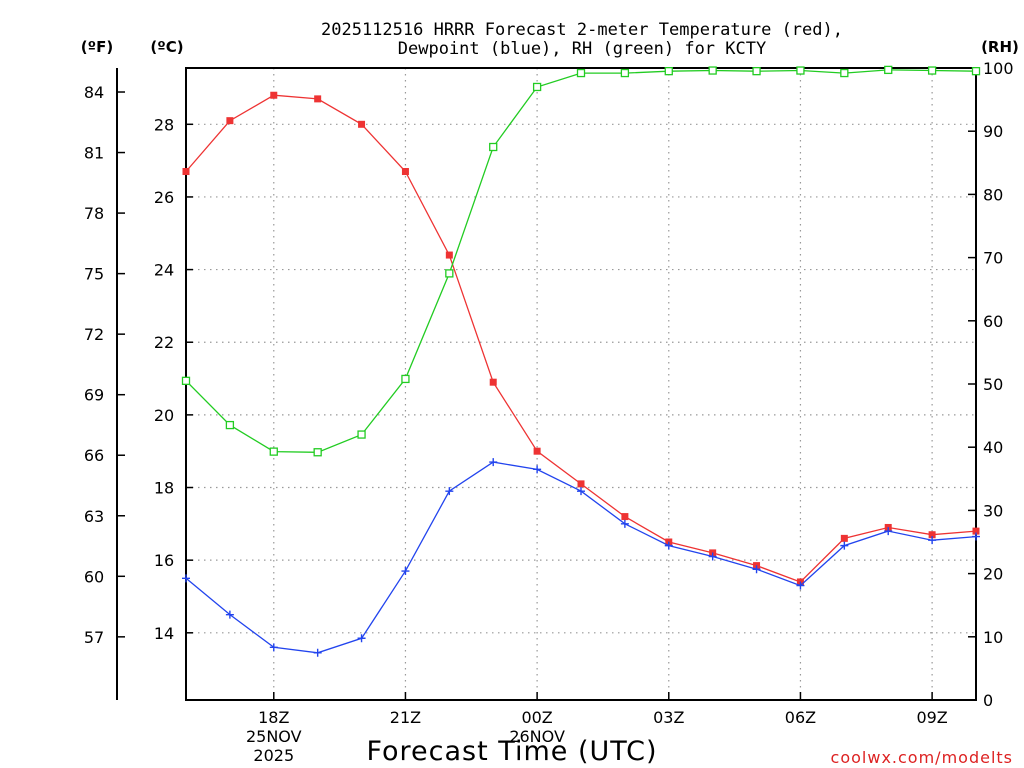 The height and width of the screenshot is (768, 1024). I want to click on celsius-tick-label: 26, so click(164, 197).